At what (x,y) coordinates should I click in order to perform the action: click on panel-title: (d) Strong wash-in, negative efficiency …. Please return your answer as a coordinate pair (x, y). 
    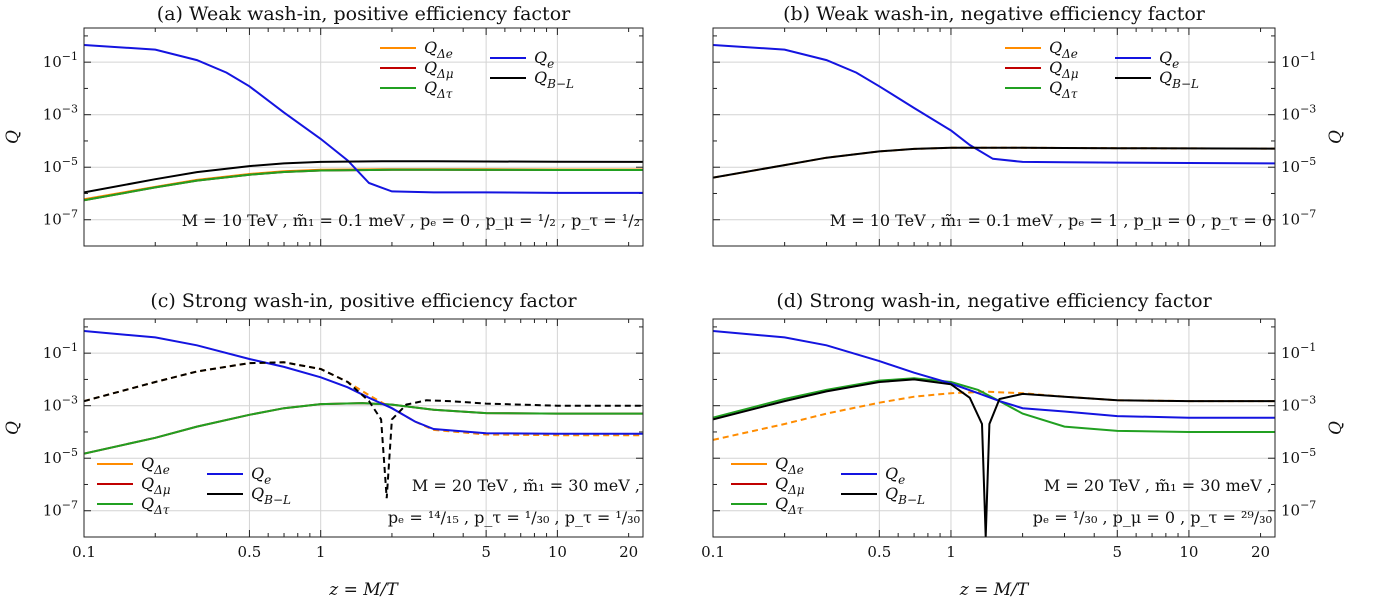
    Looking at the image, I should click on (994, 301).